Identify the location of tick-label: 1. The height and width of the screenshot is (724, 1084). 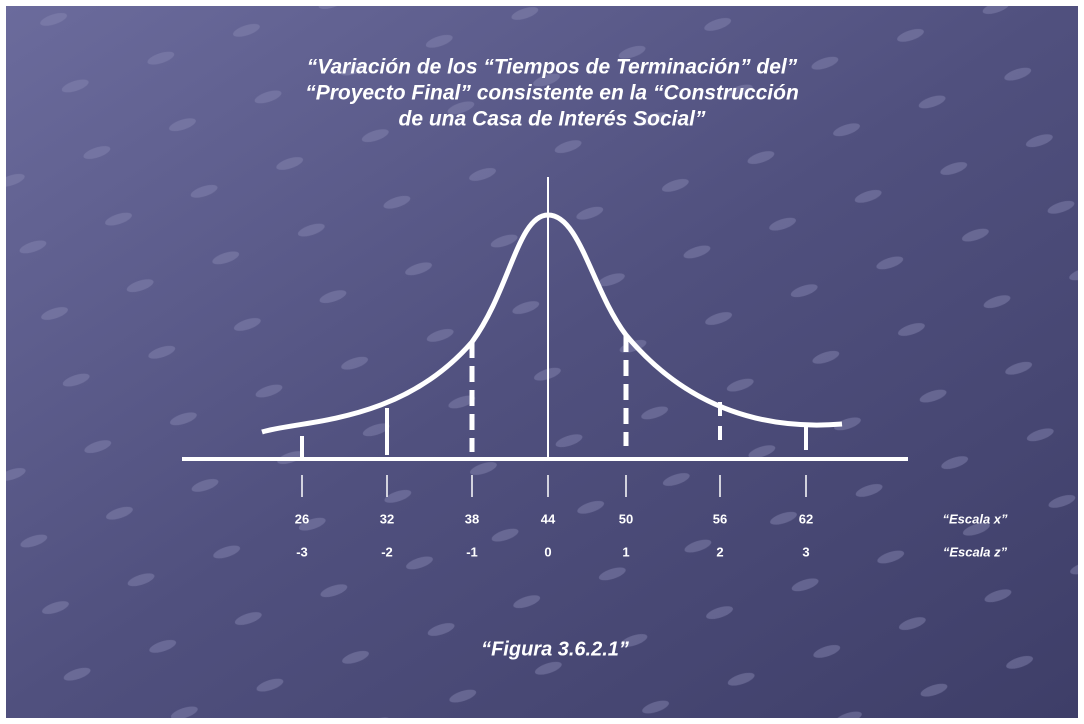
(625, 551).